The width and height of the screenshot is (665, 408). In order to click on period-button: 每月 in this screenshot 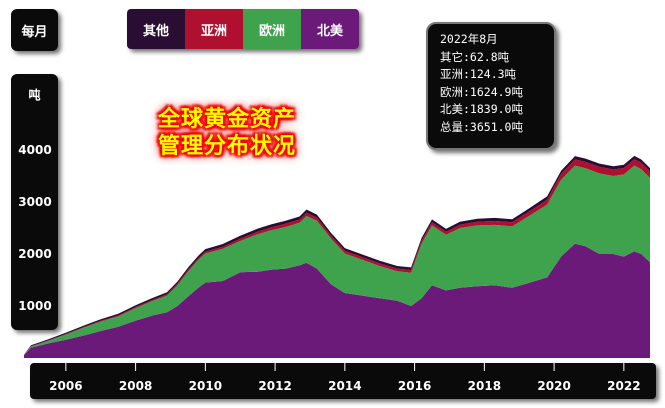, I will do `click(34, 30)`.